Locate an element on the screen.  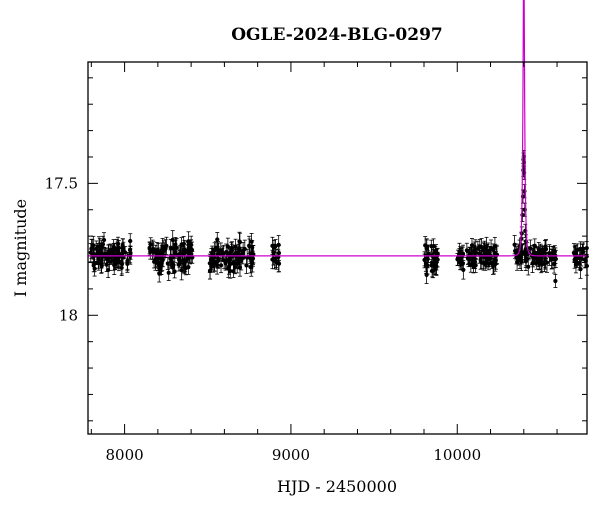
x-tick-label: 10000 is located at coordinates (457, 455).